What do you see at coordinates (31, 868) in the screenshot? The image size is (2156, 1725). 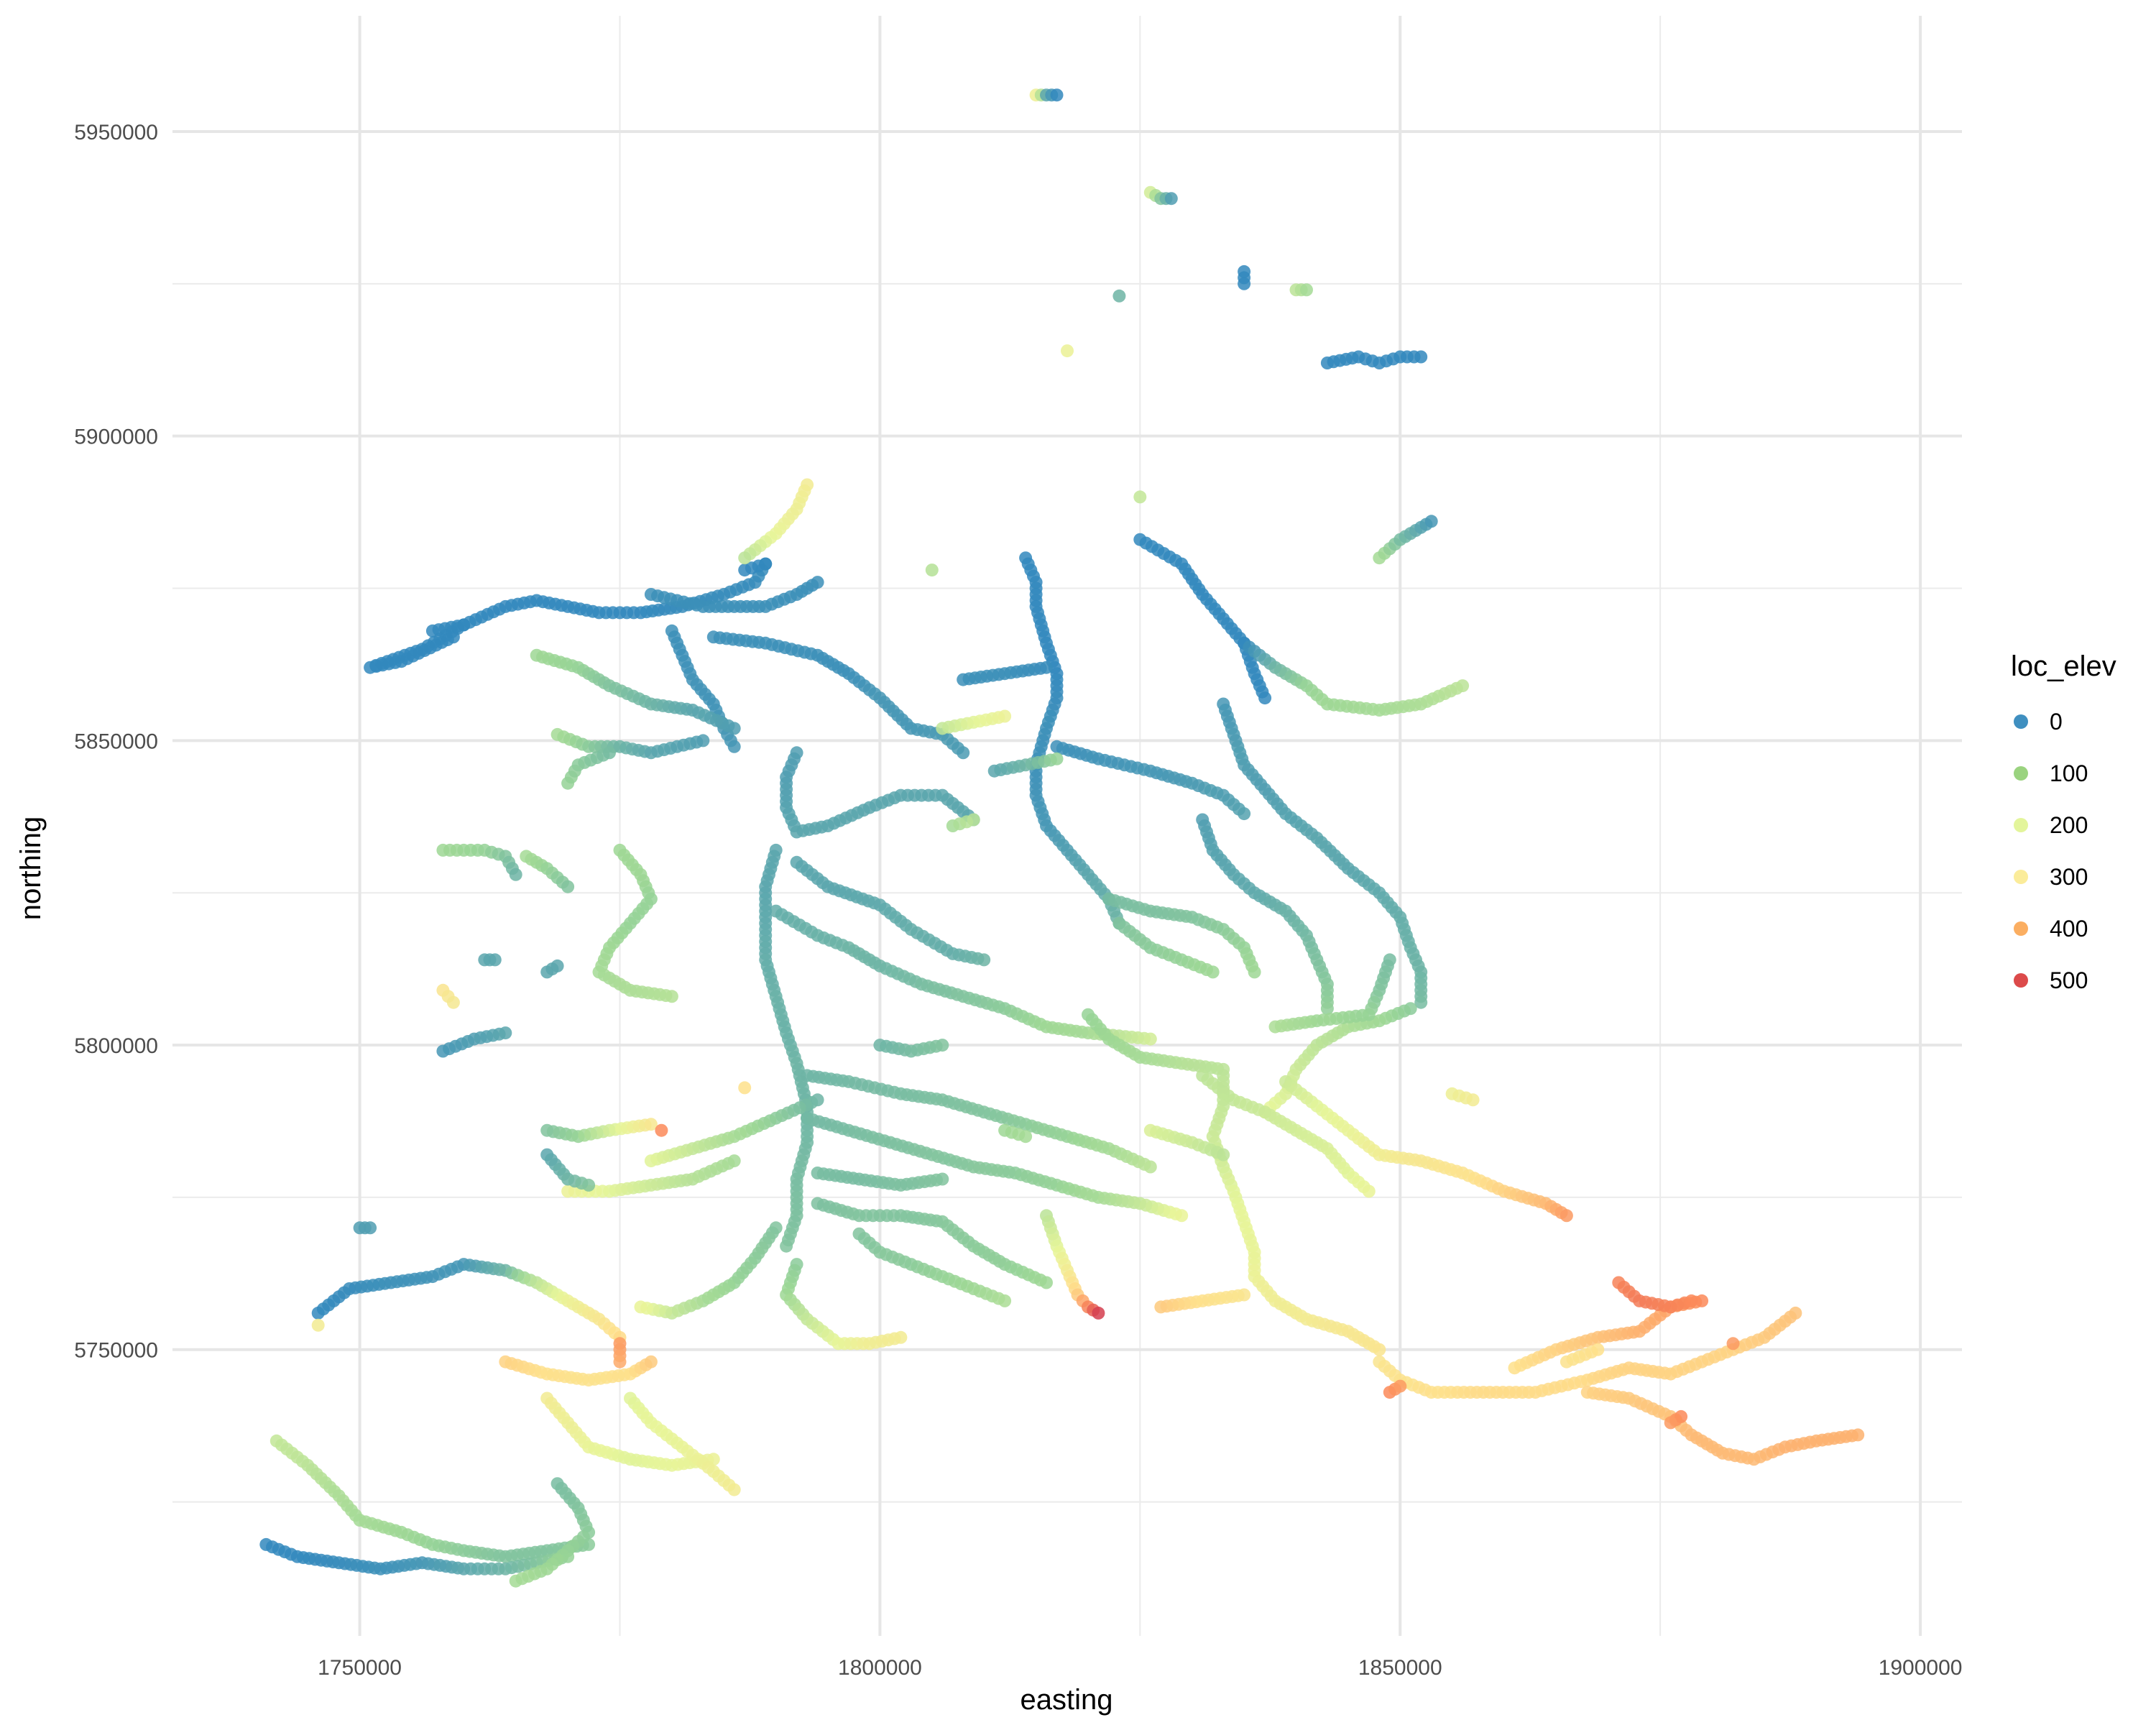 I see `y-axis-title: northing` at bounding box center [31, 868].